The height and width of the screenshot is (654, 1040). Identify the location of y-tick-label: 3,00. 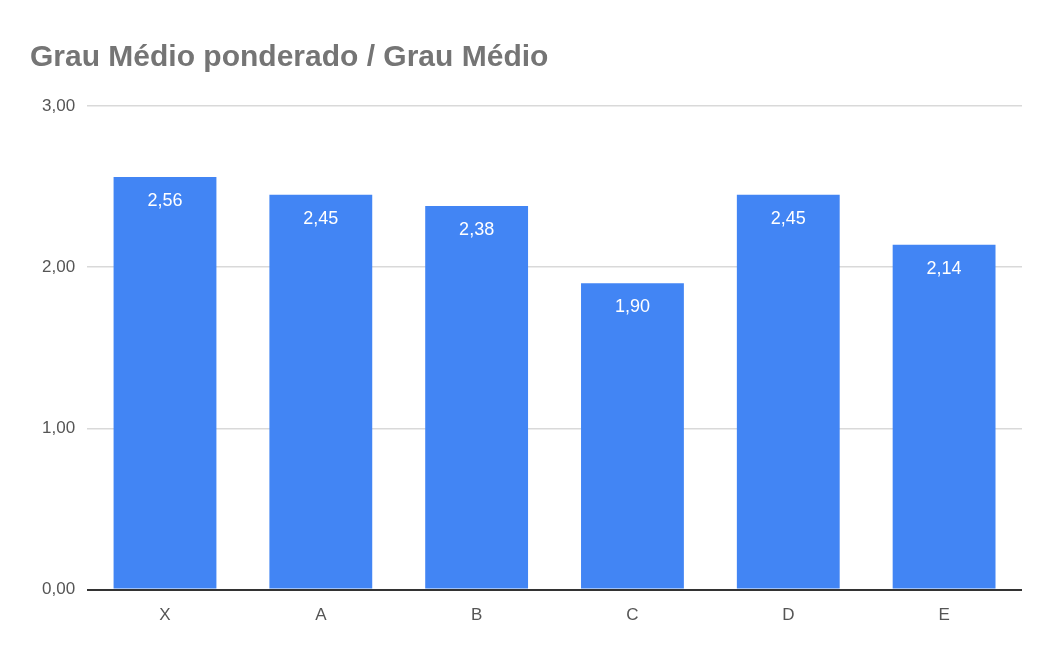
(58, 105).